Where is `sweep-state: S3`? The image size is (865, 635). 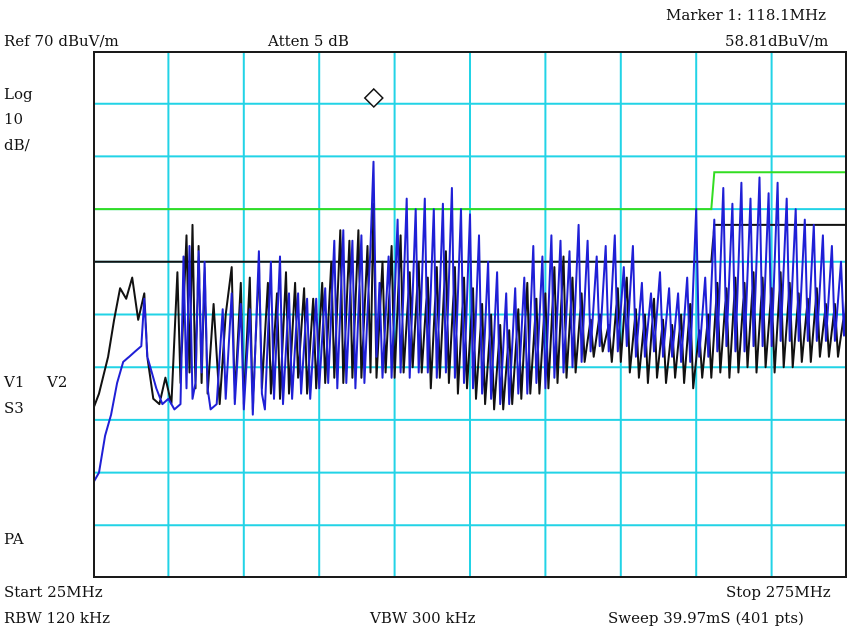 sweep-state: S3 is located at coordinates (14, 408).